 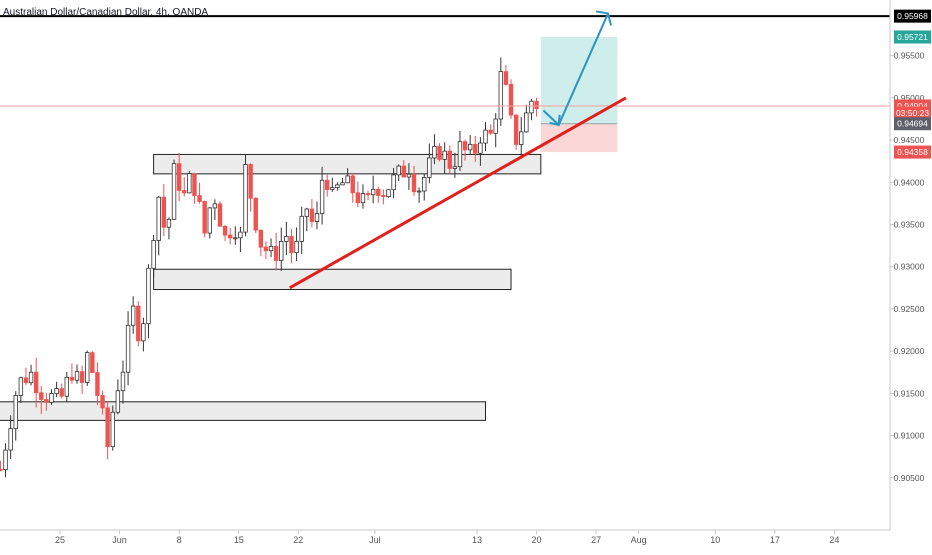 I want to click on x-tick-label: Aug, so click(x=639, y=540).